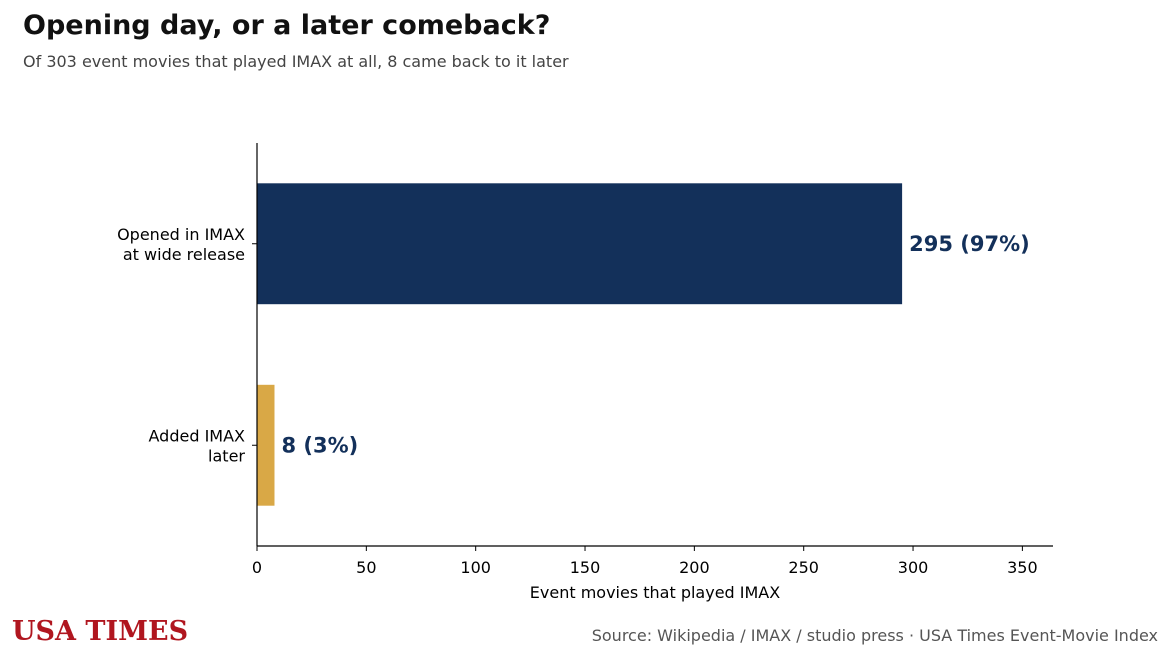  What do you see at coordinates (287, 25) in the screenshot?
I see `chart-title: Opening day, or a later comeback?` at bounding box center [287, 25].